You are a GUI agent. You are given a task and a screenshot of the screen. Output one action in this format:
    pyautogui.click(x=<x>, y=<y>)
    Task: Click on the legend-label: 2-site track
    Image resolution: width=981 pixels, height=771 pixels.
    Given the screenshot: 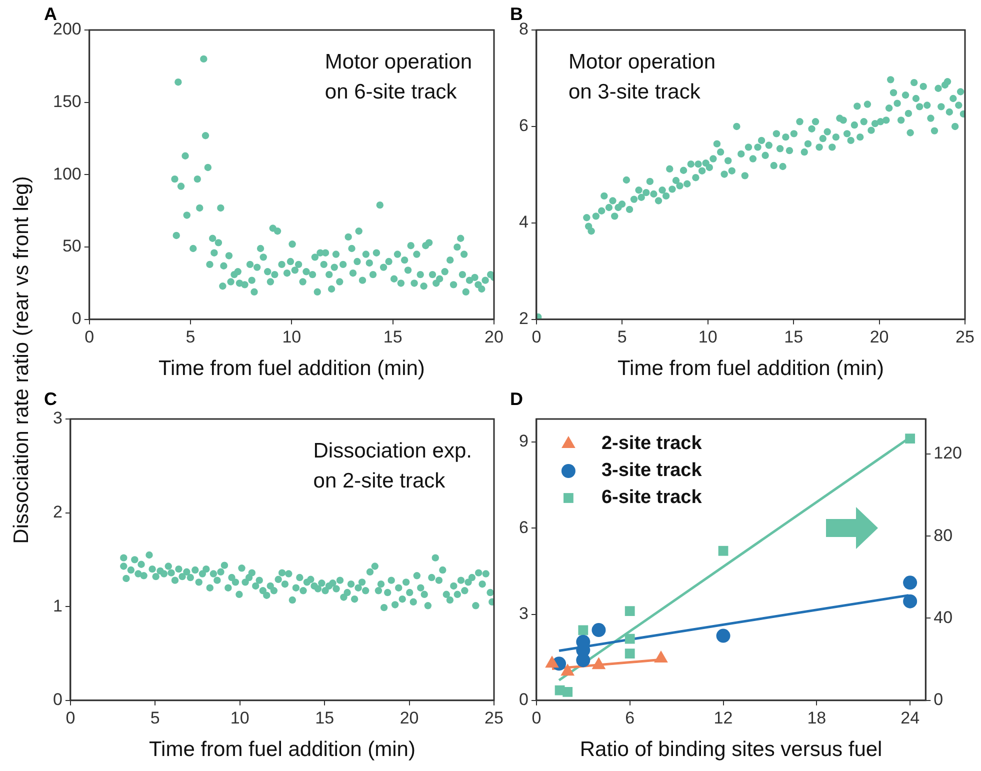 What is the action you would take?
    pyautogui.click(x=651, y=443)
    